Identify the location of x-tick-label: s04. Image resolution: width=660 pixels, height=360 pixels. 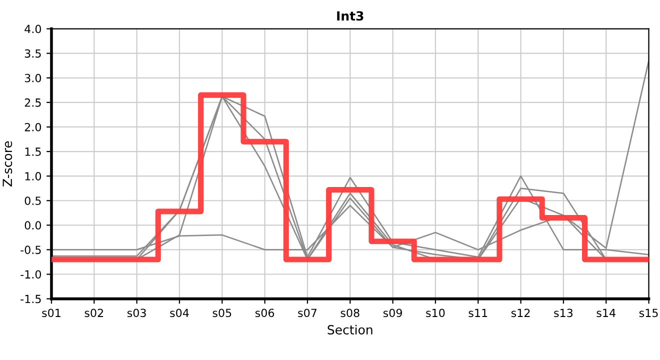
(179, 313).